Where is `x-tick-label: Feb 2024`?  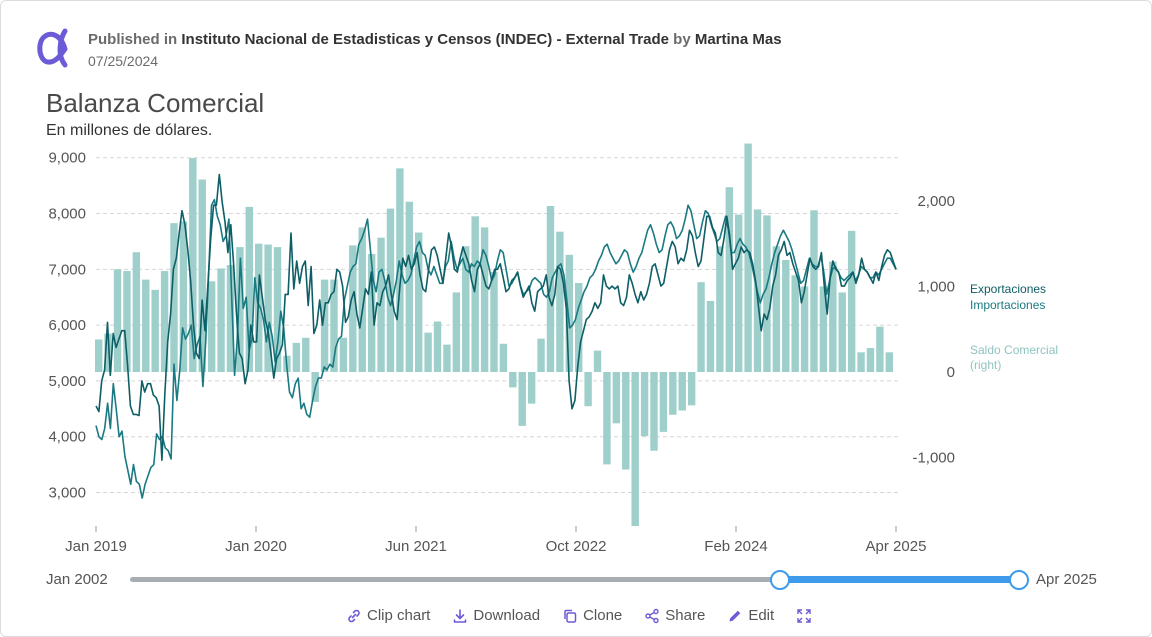 x-tick-label: Feb 2024 is located at coordinates (735, 546).